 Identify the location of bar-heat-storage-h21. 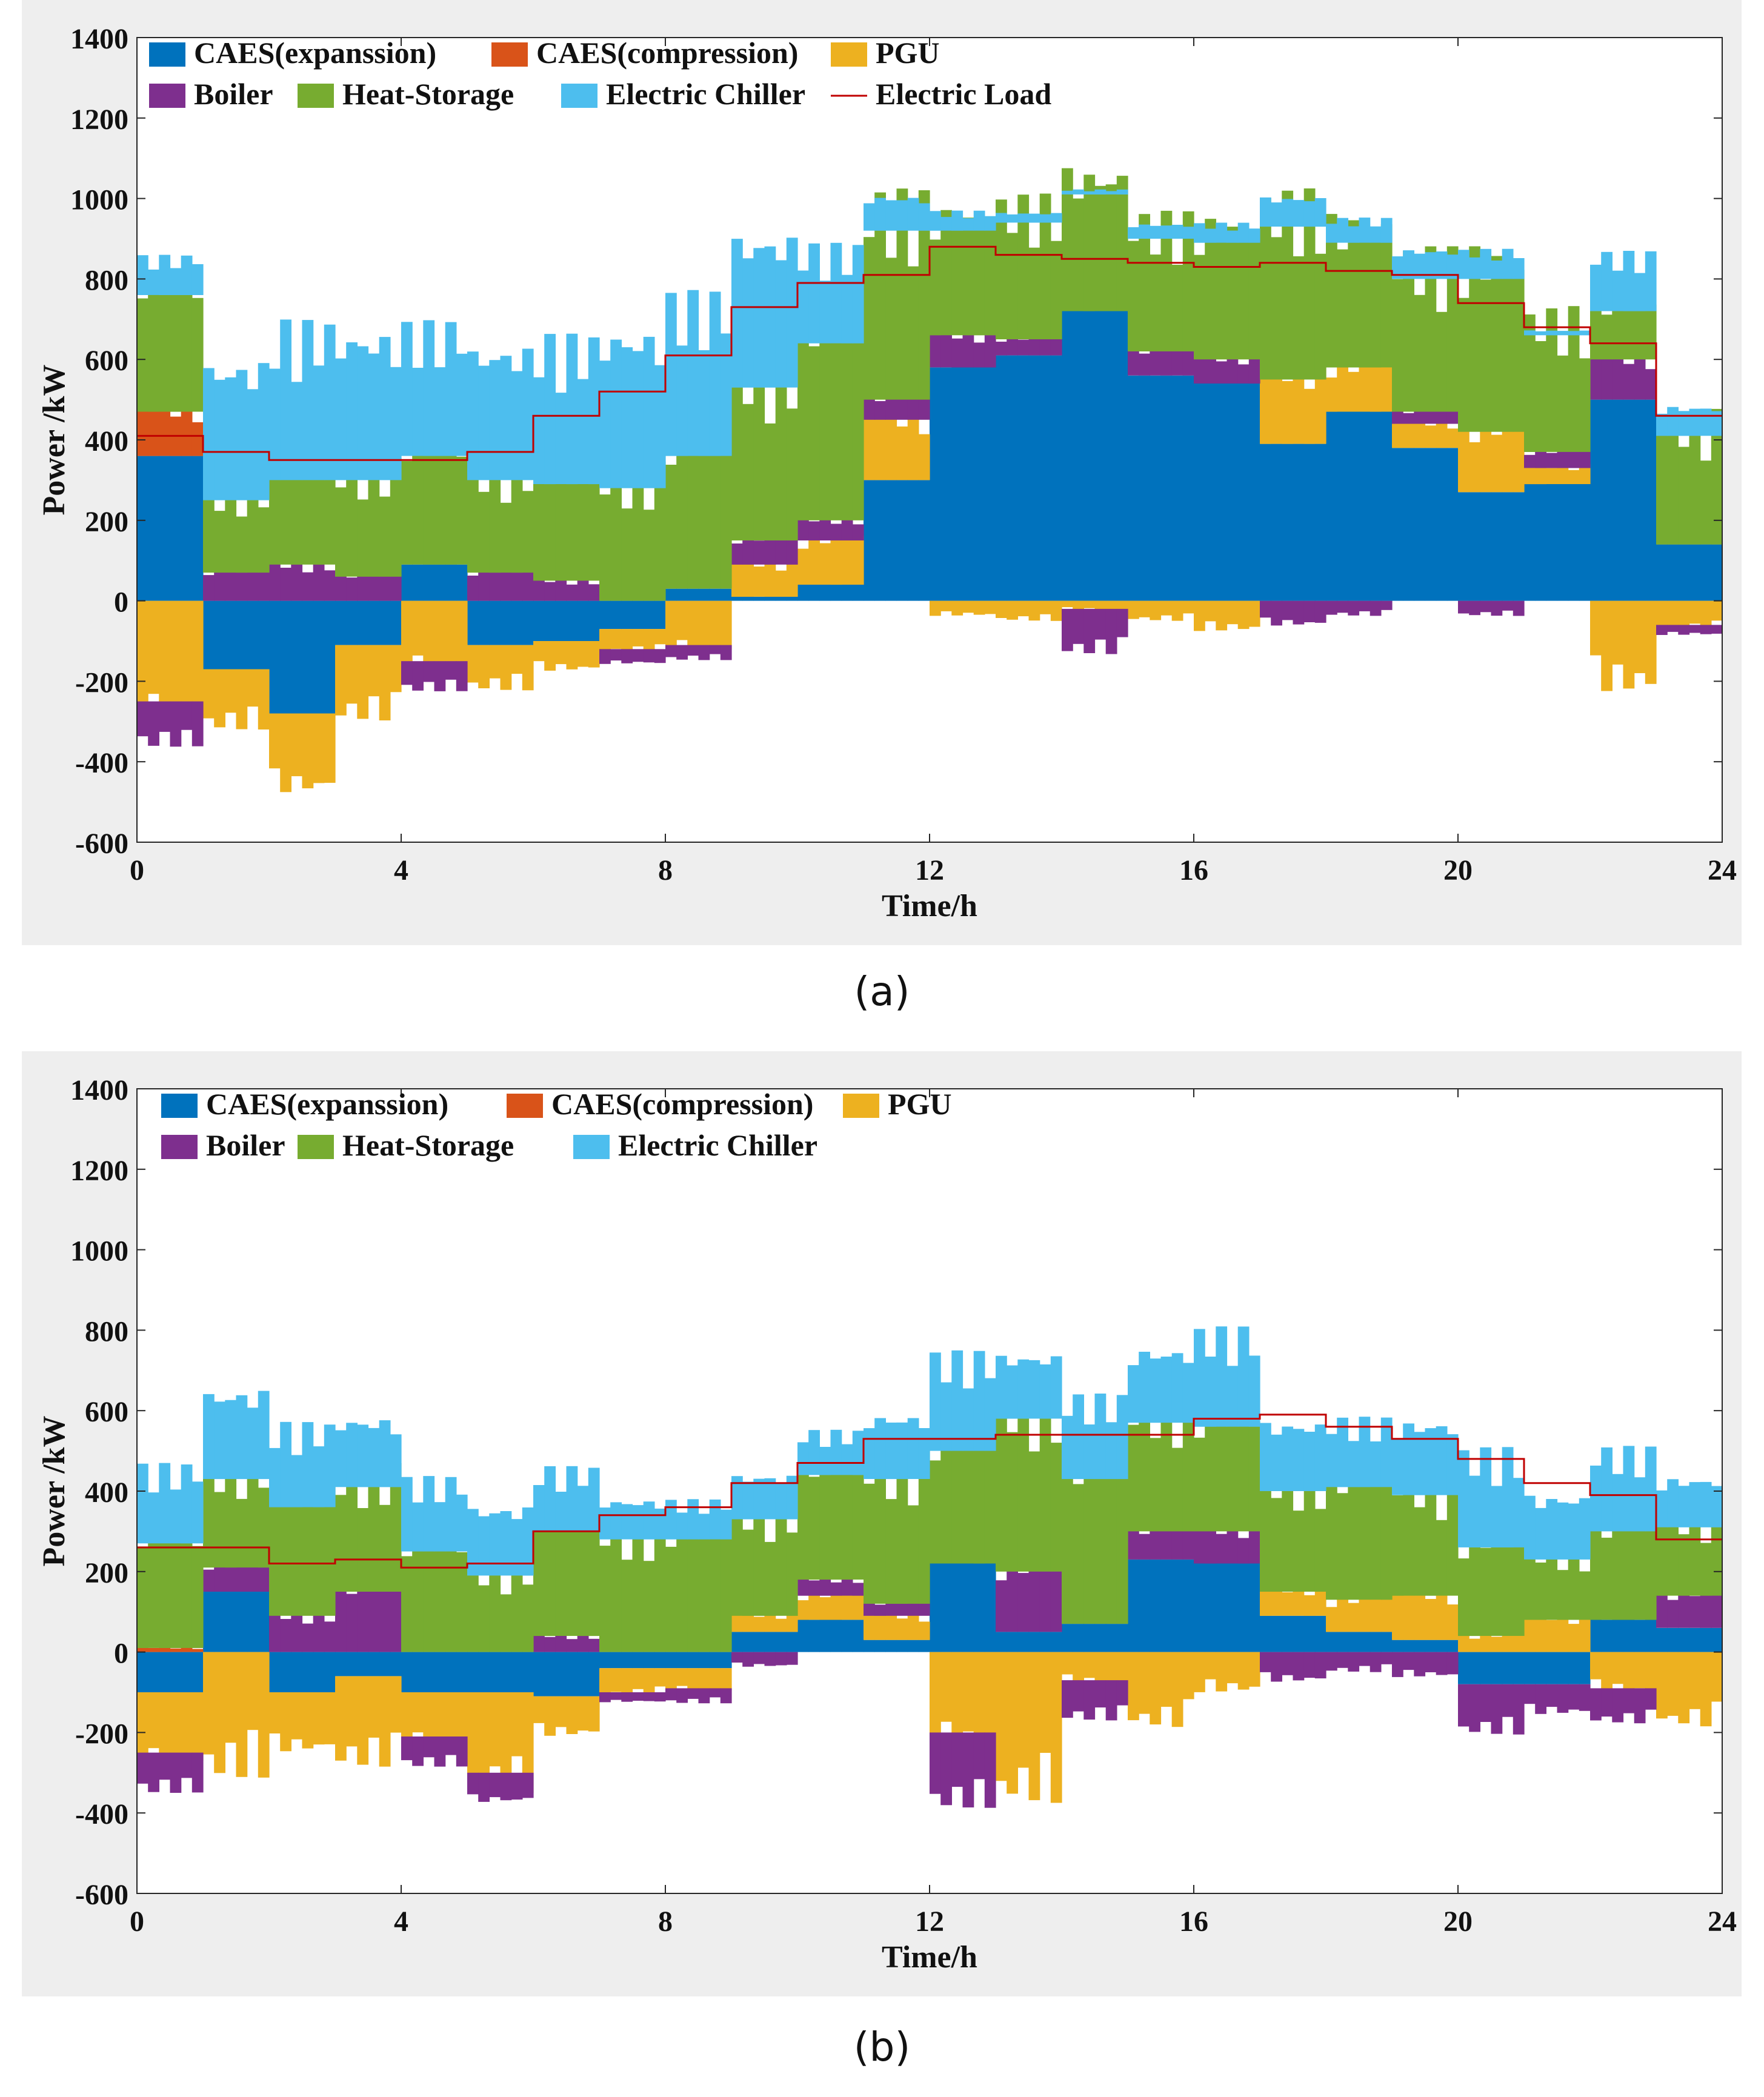
(1563, 1595).